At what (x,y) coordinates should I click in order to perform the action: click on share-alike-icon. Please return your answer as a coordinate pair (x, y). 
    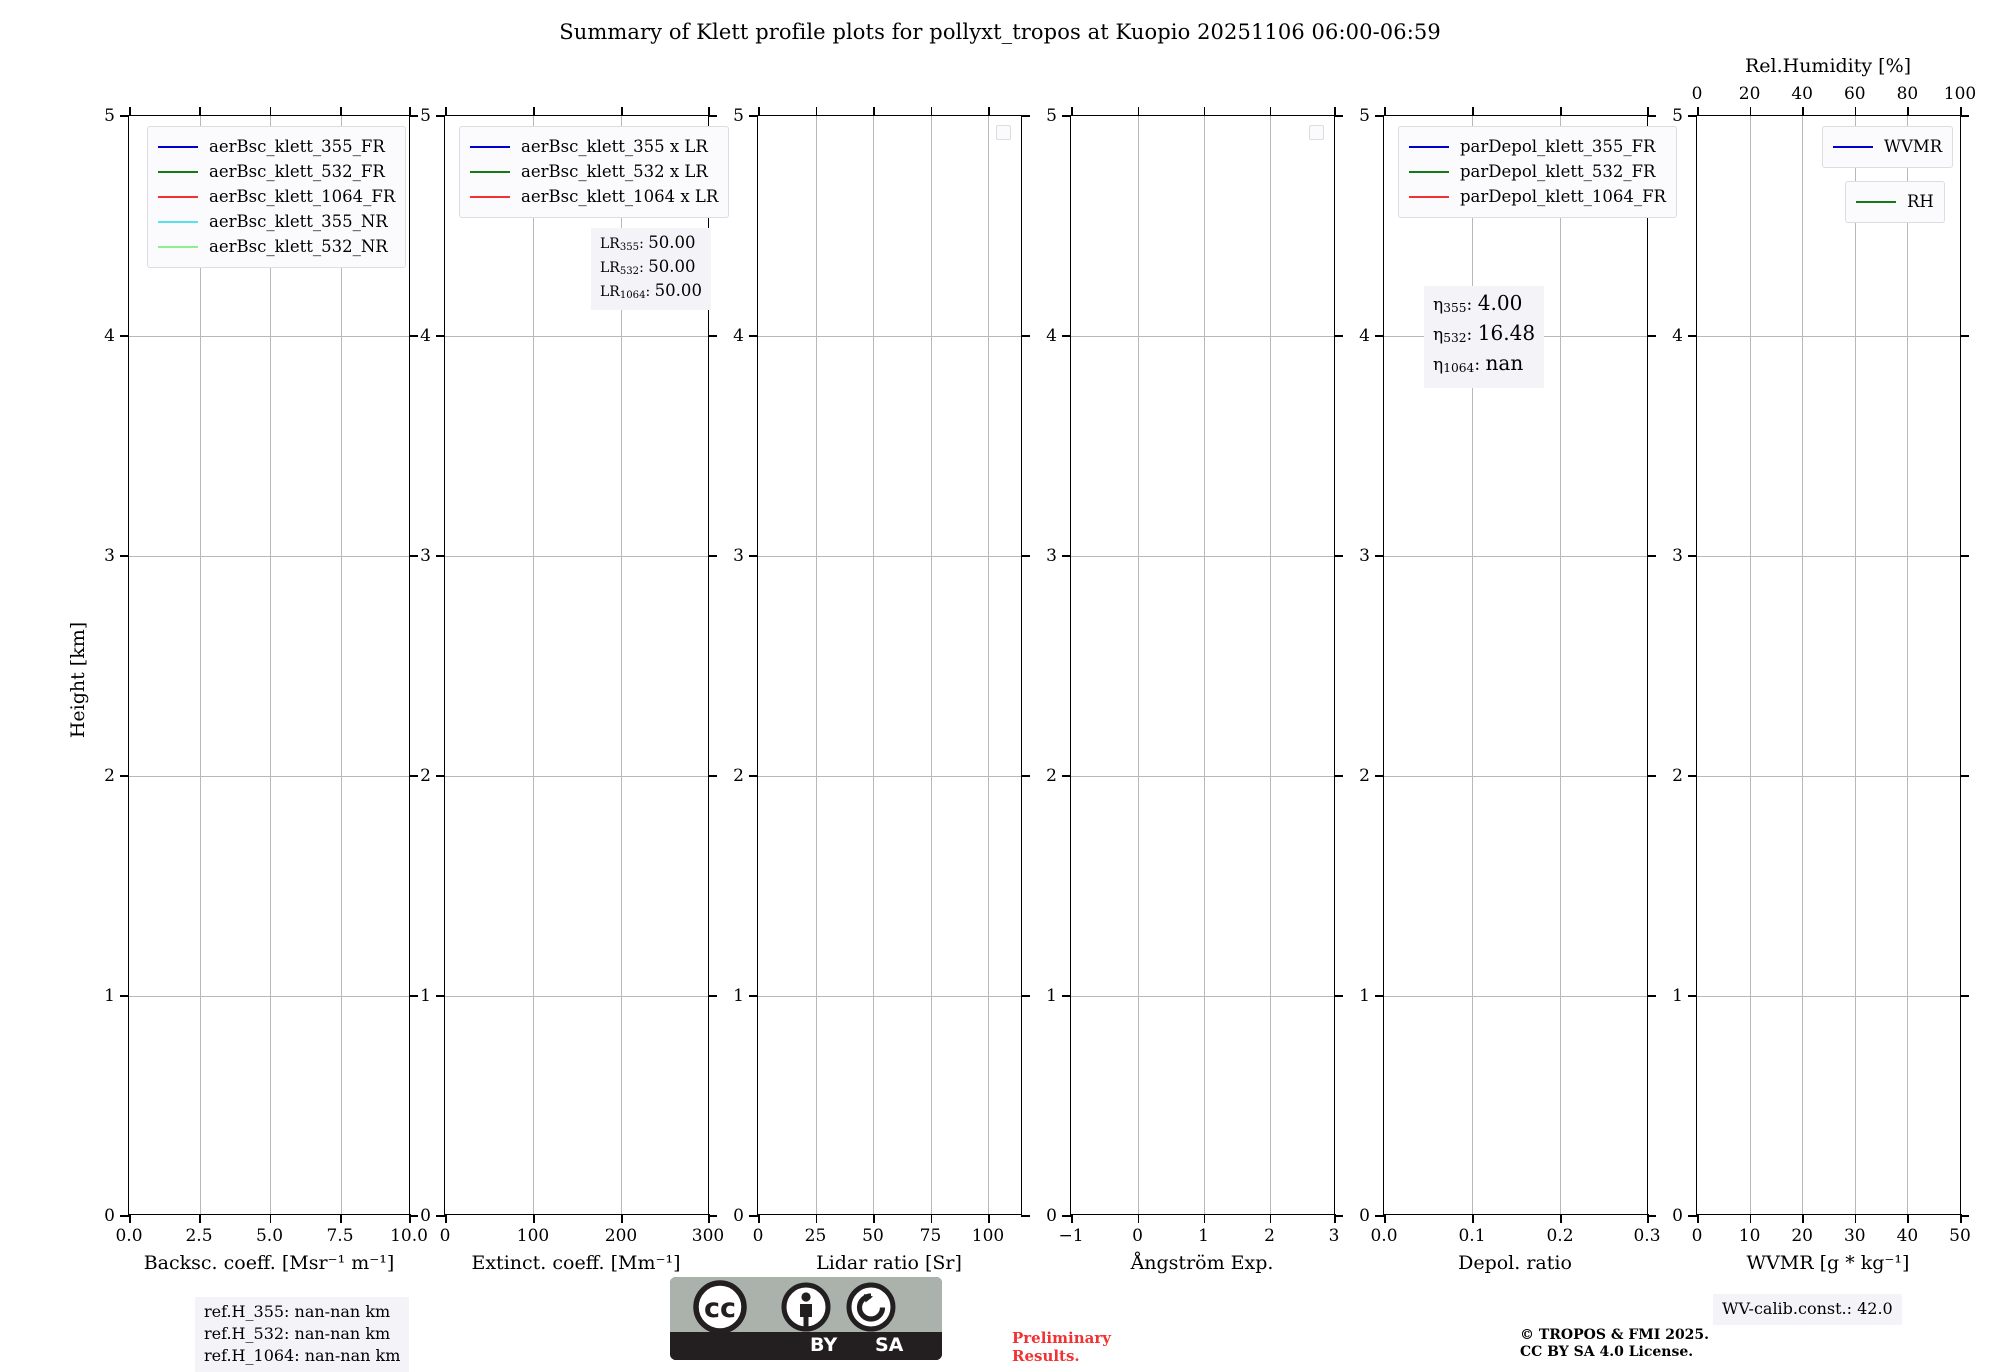
    Looking at the image, I should click on (871, 1307).